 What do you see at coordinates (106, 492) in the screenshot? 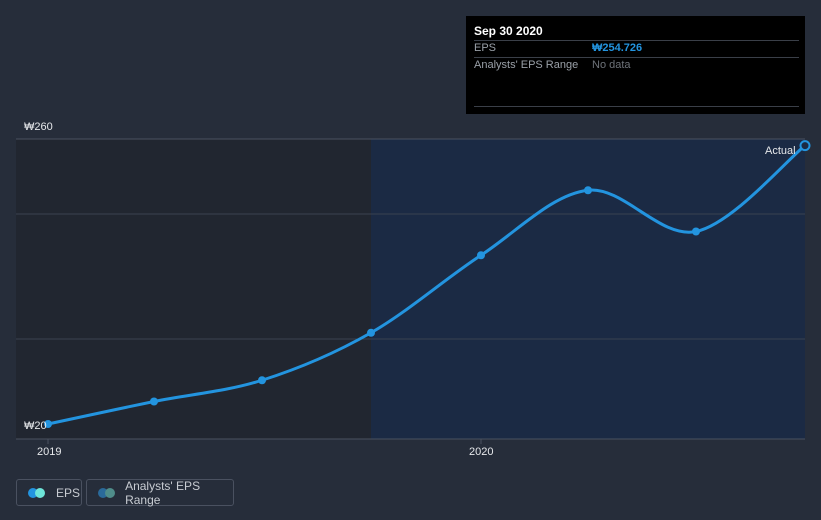
I see `range-legend-icon` at bounding box center [106, 492].